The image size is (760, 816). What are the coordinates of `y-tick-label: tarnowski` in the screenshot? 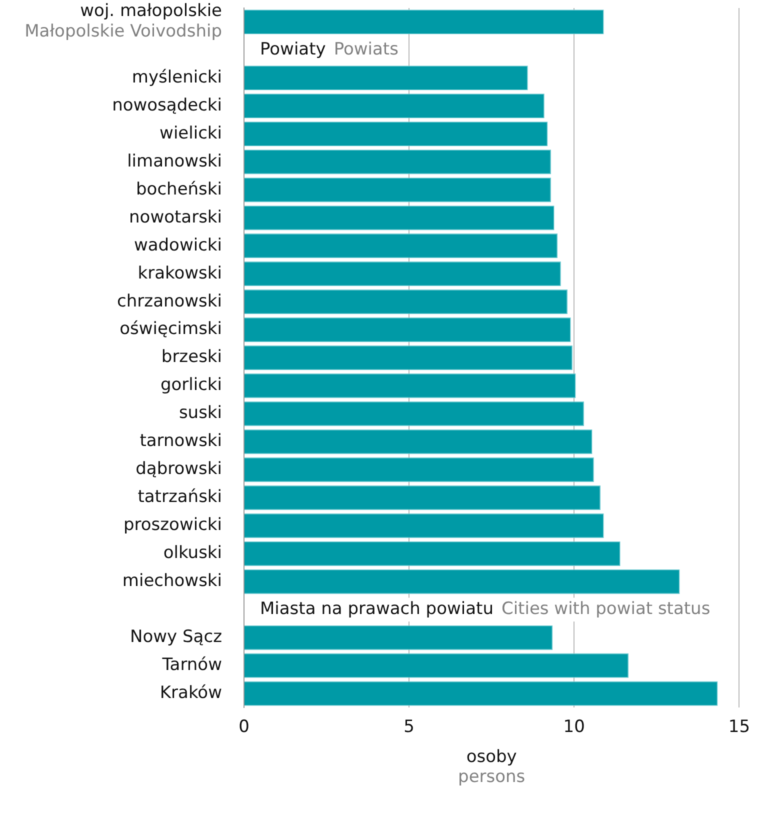 It's located at (181, 441).